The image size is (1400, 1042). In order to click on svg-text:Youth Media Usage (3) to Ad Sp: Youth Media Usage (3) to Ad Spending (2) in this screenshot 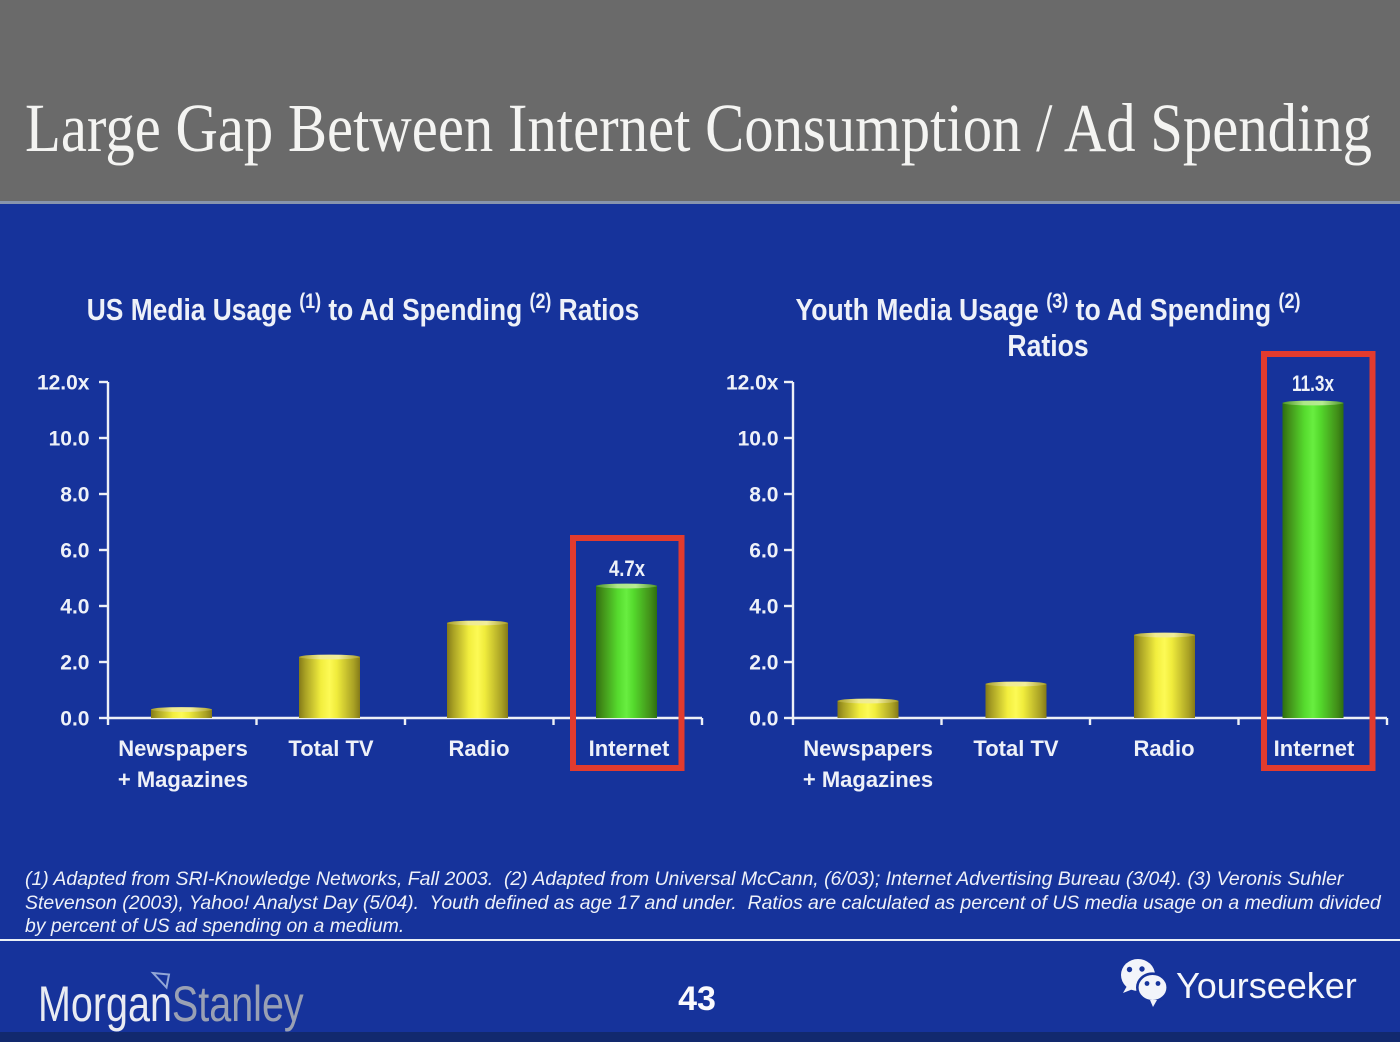, I will do `click(1048, 309)`.